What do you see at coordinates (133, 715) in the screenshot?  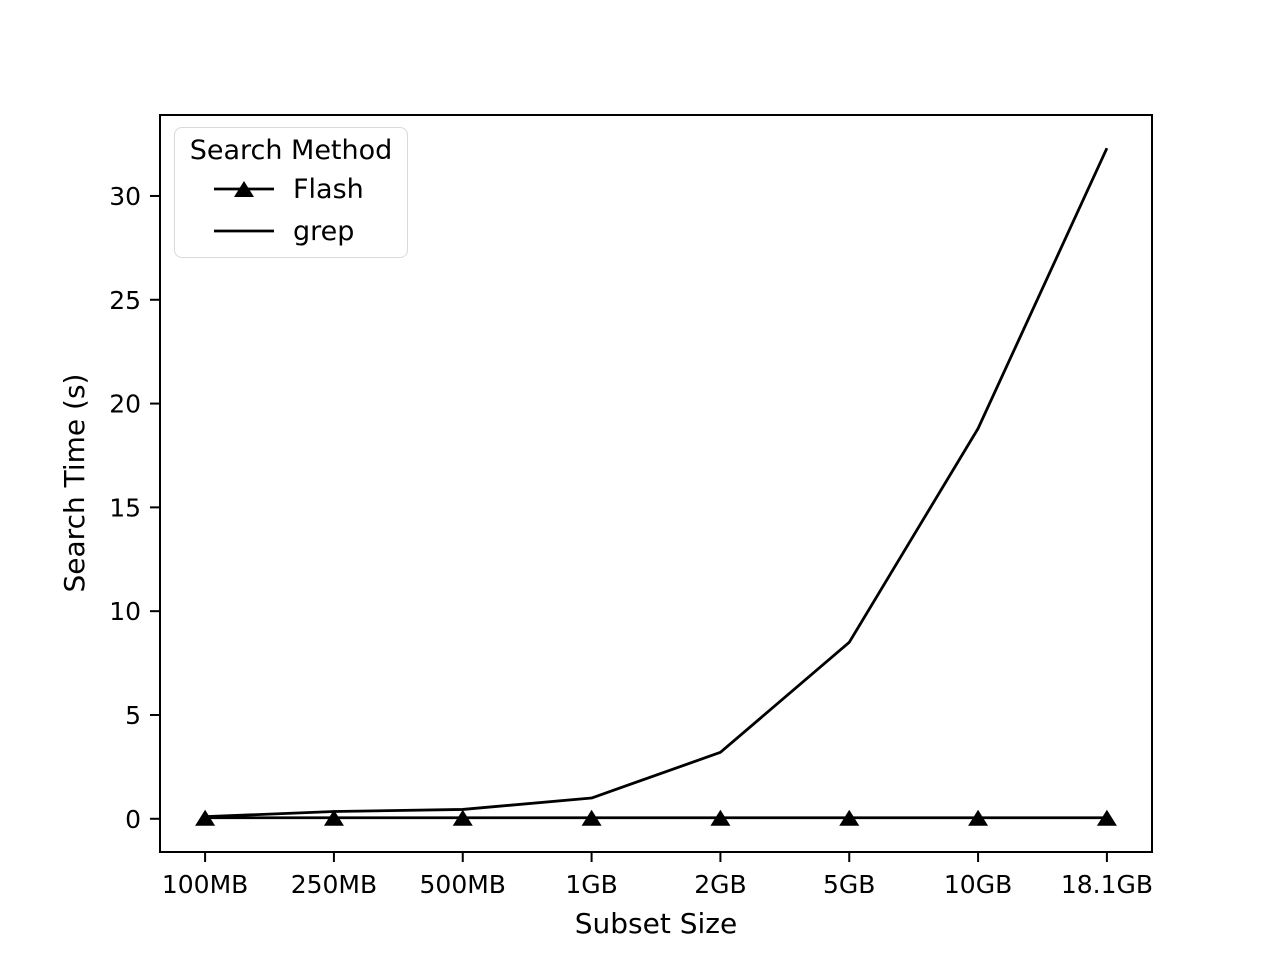 I see `y-tick-label: 5` at bounding box center [133, 715].